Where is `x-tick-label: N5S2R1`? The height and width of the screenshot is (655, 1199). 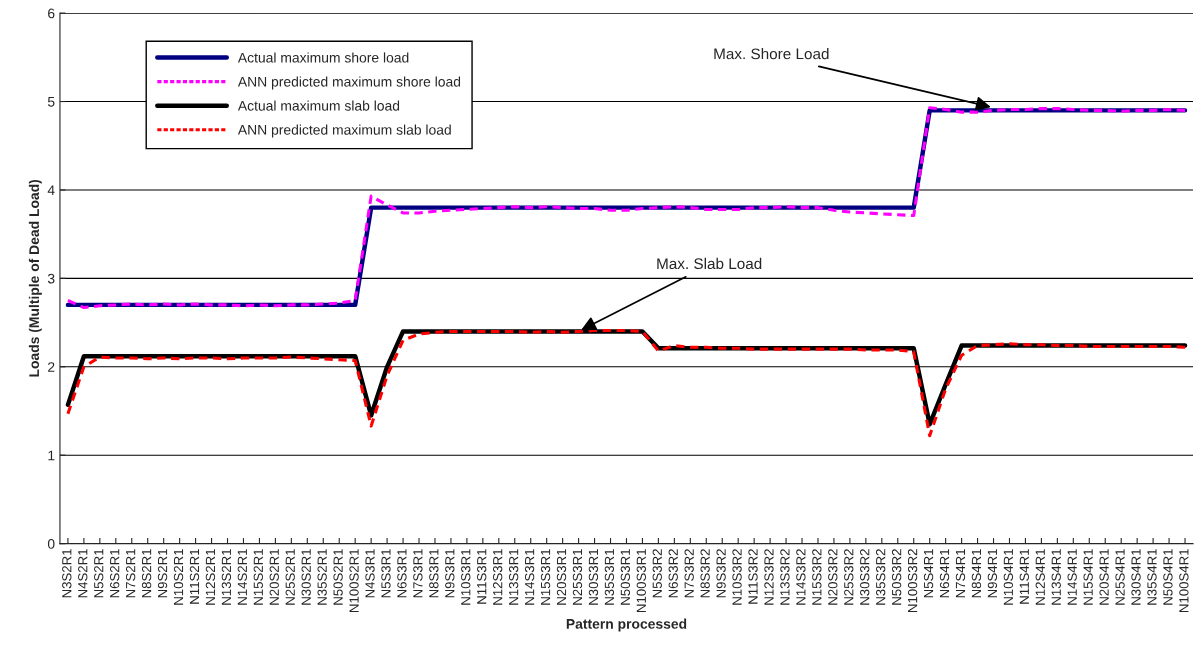
x-tick-label: N5S2R1 is located at coordinates (99, 573).